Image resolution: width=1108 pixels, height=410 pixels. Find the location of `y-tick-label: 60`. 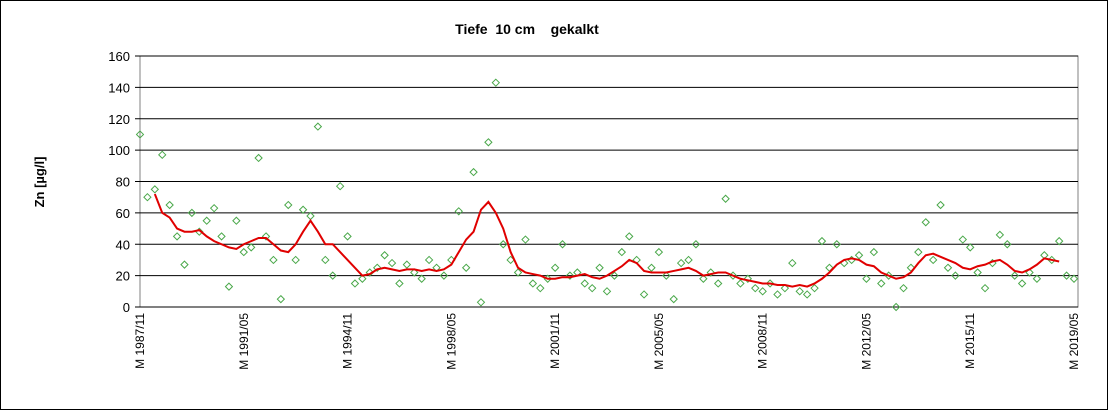

y-tick-label: 60 is located at coordinates (123, 213).